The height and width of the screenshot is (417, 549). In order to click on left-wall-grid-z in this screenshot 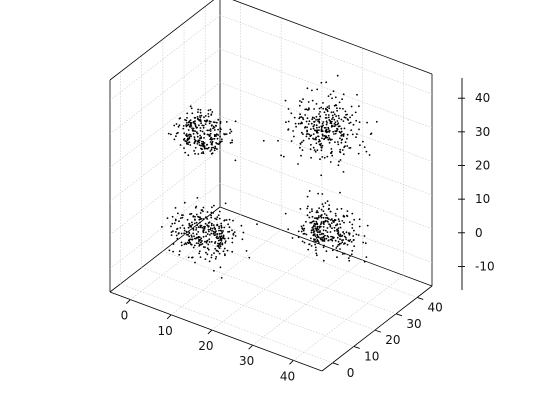, I will do `click(165, 192)`.